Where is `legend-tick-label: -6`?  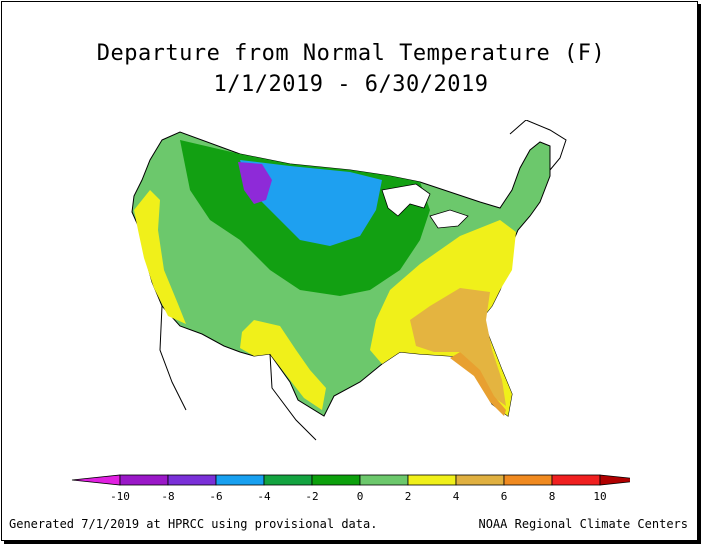 legend-tick-label: -6 is located at coordinates (215, 496).